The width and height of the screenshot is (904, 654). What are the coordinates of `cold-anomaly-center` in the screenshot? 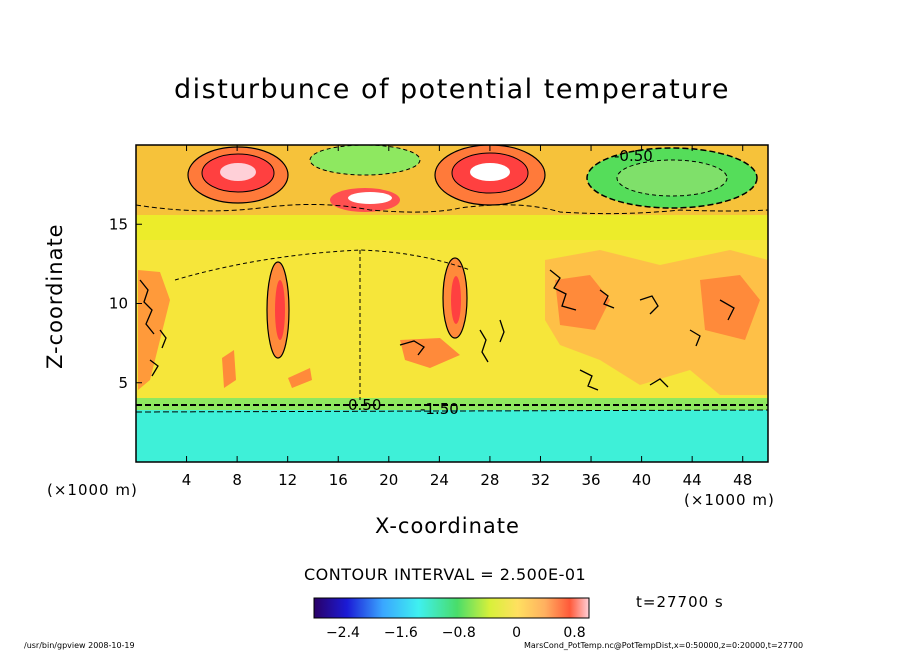 It's located at (365, 160).